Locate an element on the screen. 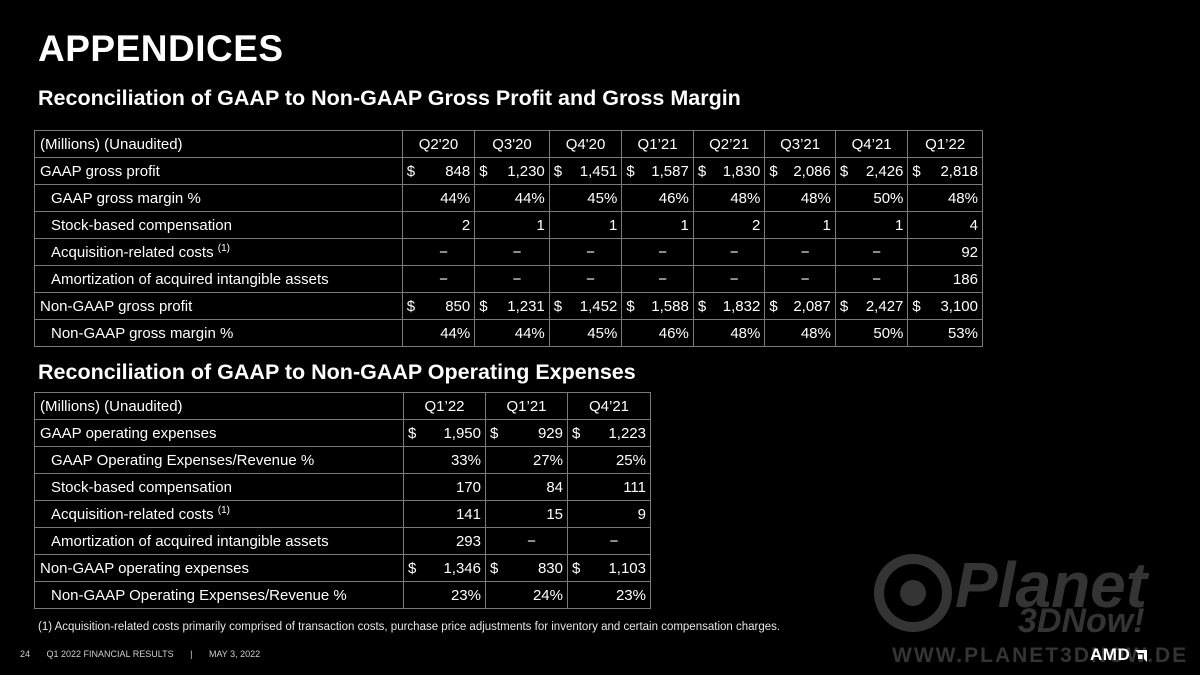  table-cell: $1,588 is located at coordinates (657, 306).